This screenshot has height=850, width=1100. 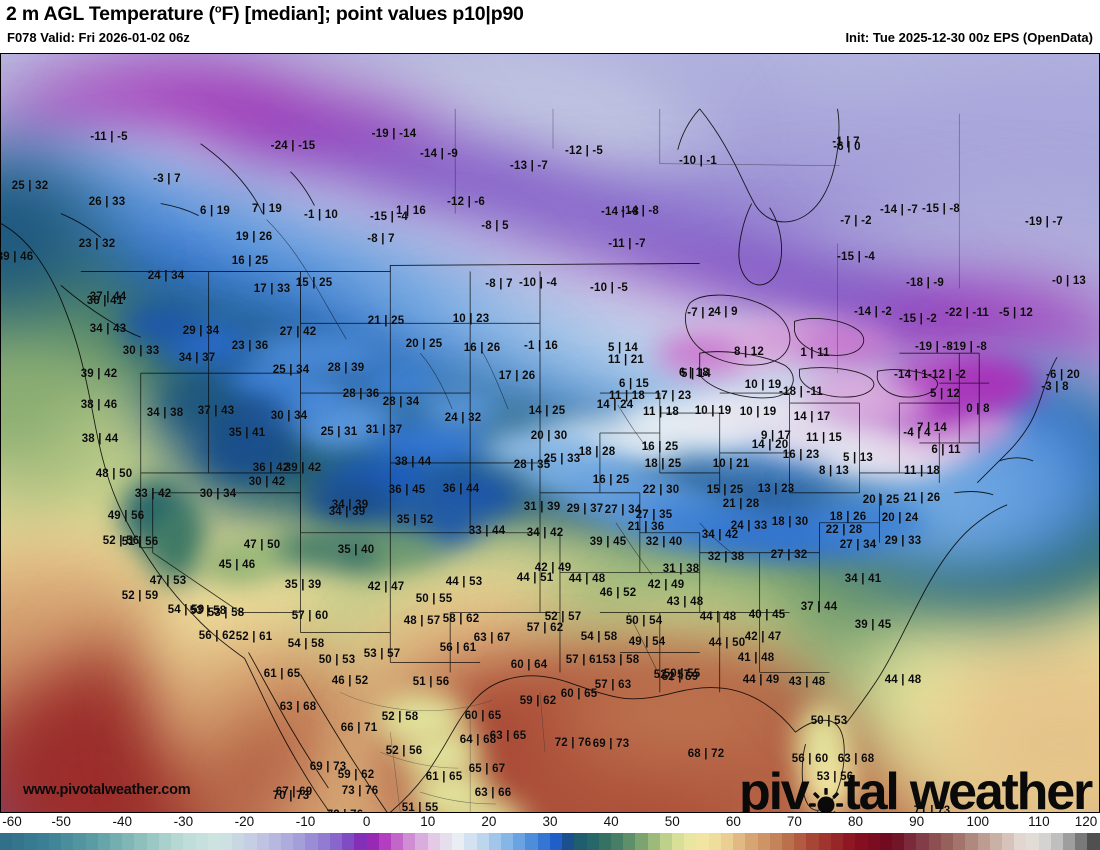 What do you see at coordinates (98, 37) in the screenshot?
I see `valid-time-label: F078 Valid: Fri 2026-01-02 06z` at bounding box center [98, 37].